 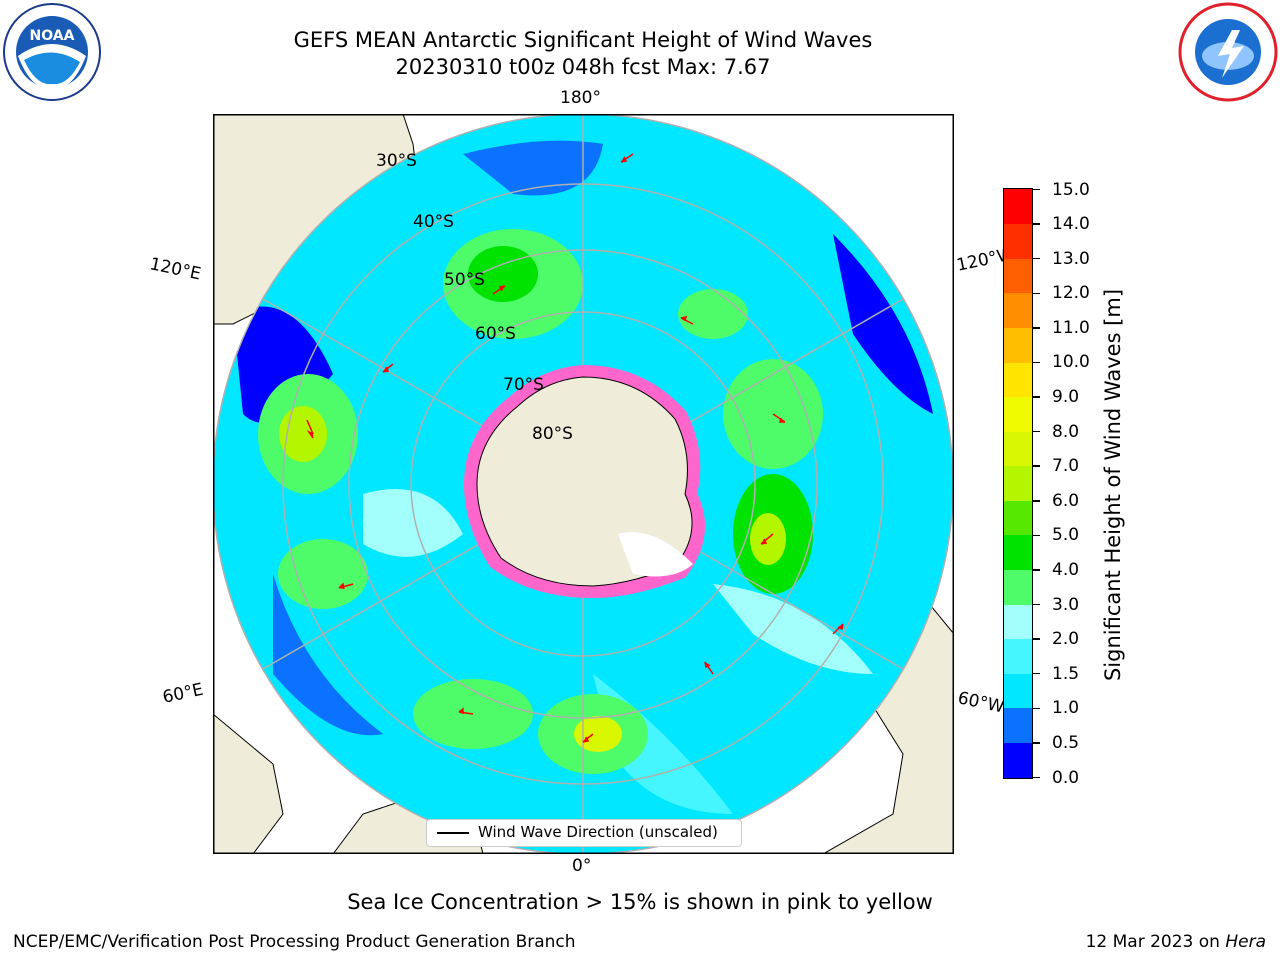 What do you see at coordinates (1066, 431) in the screenshot?
I see `colorbar-tick-label: 8.0` at bounding box center [1066, 431].